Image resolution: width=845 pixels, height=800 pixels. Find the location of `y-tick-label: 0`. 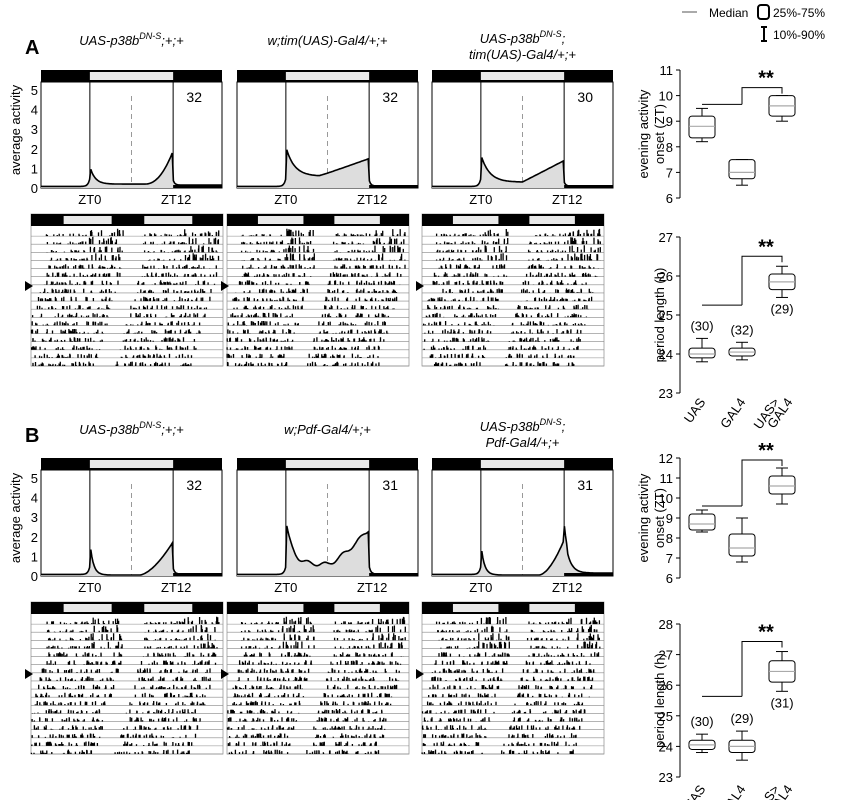

y-tick-label: 0 is located at coordinates (34, 188).